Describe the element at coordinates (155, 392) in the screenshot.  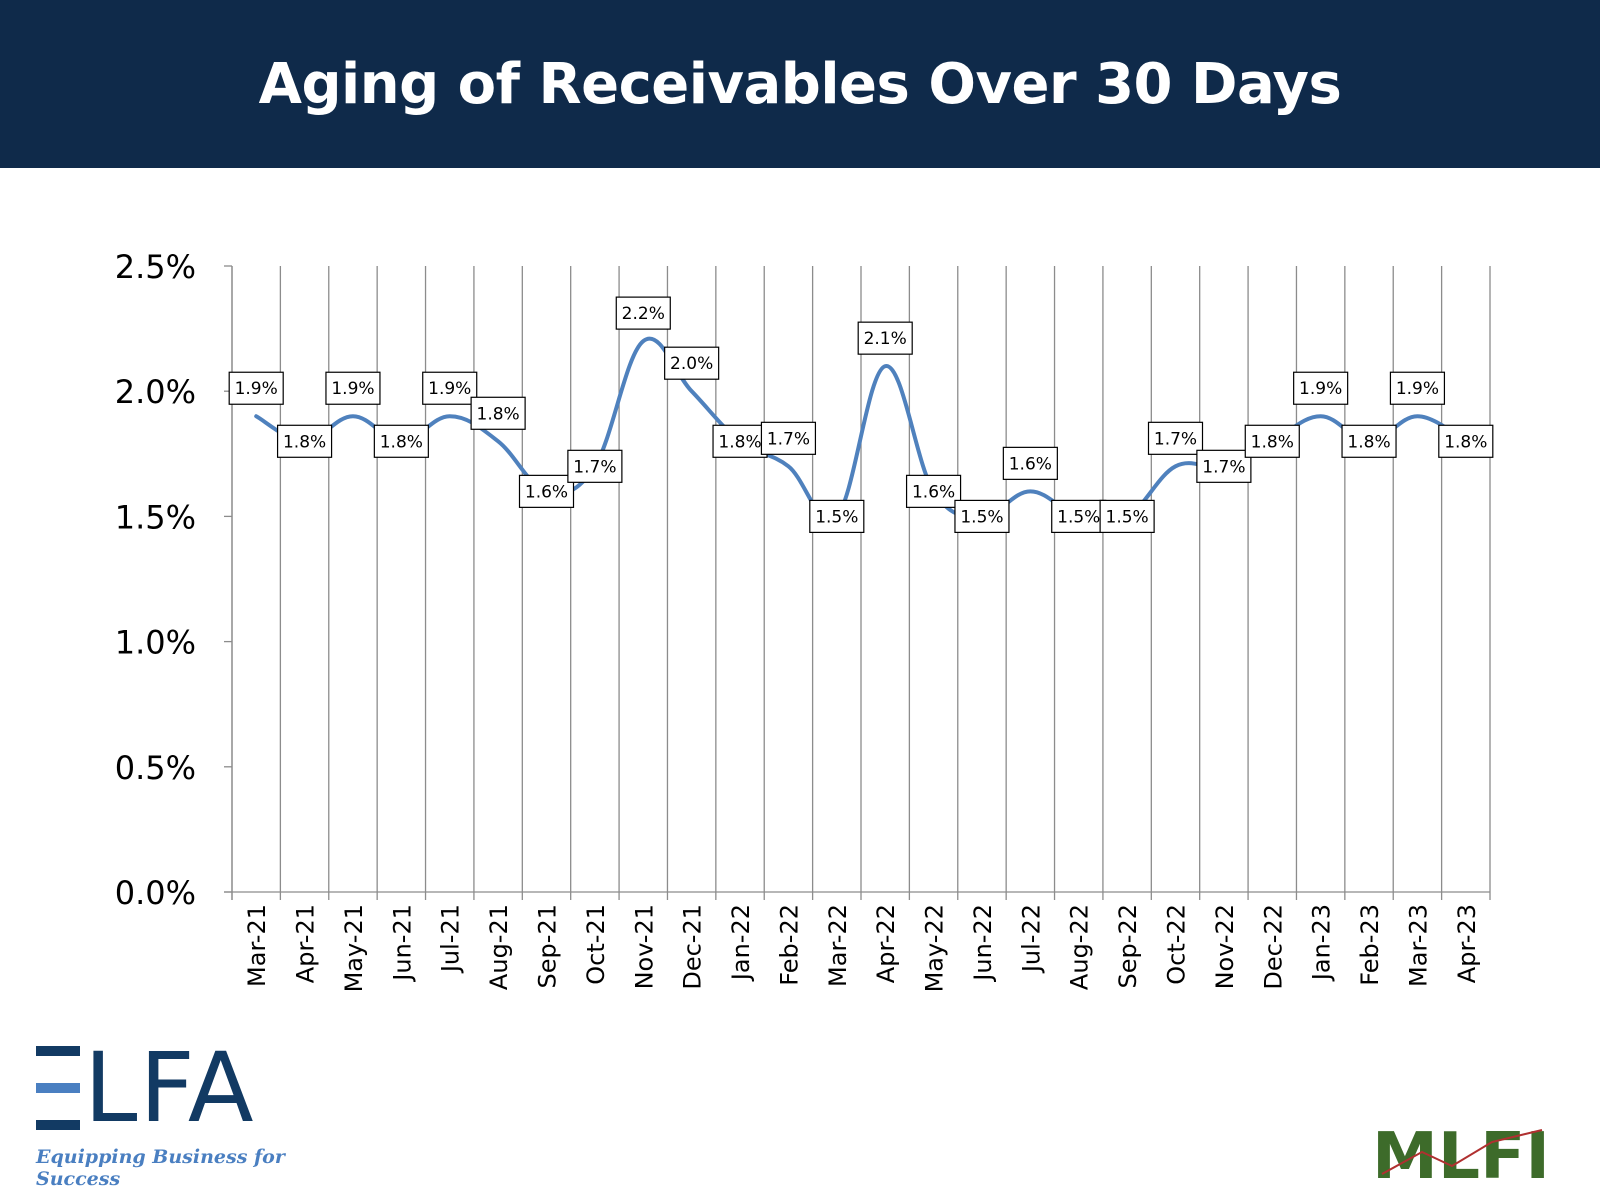
I see `y-tick-label: 2.0%` at that location.